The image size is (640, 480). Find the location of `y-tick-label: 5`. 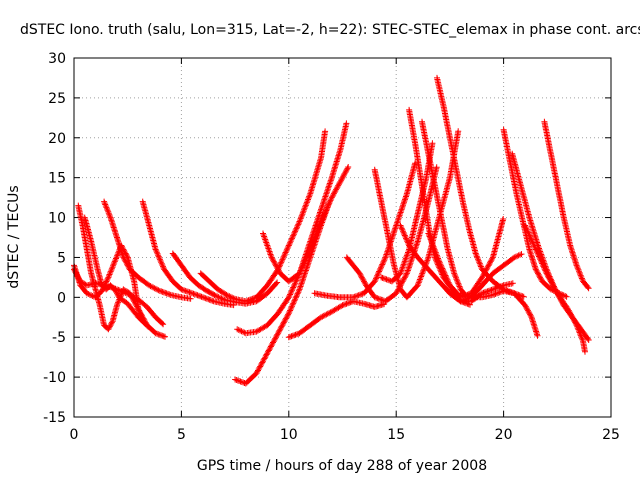

y-tick-label: 5 is located at coordinates (61, 258).